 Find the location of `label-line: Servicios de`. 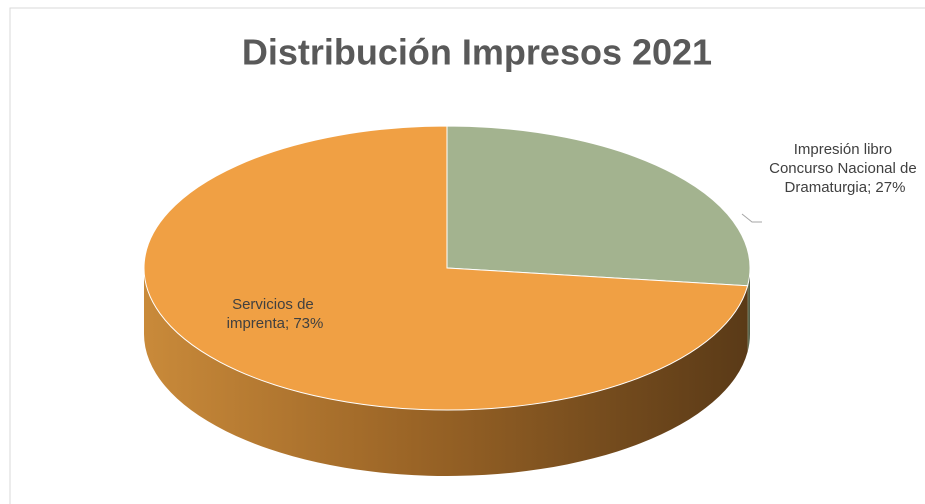

label-line: Servicios de is located at coordinates (275, 304).